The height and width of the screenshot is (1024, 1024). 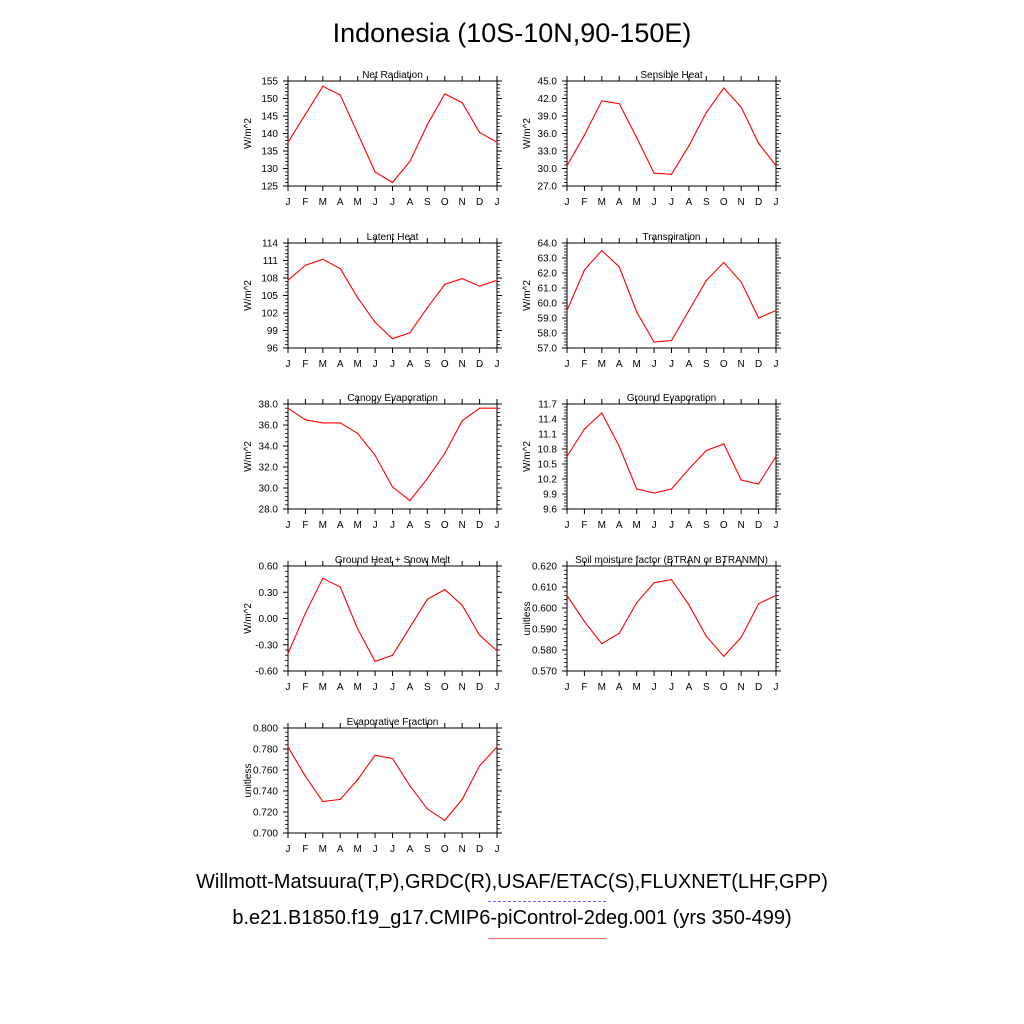 I want to click on y-tick-label: 32.0, so click(x=269, y=468).